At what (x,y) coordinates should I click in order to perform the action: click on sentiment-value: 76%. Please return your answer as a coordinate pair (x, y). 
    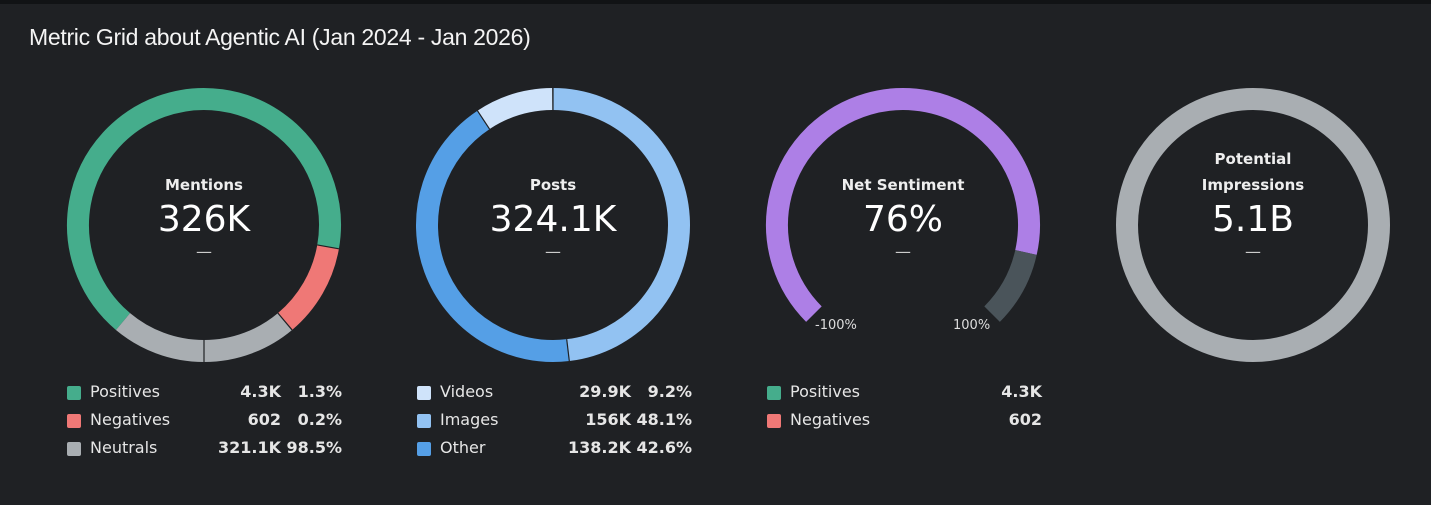
    Looking at the image, I should click on (902, 219).